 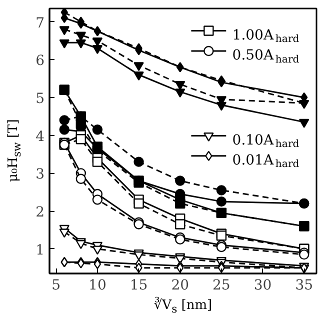 What do you see at coordinates (183, 307) in the screenshot?
I see `x-axis-title: ∛V$_{s}$ [nm]` at bounding box center [183, 307].